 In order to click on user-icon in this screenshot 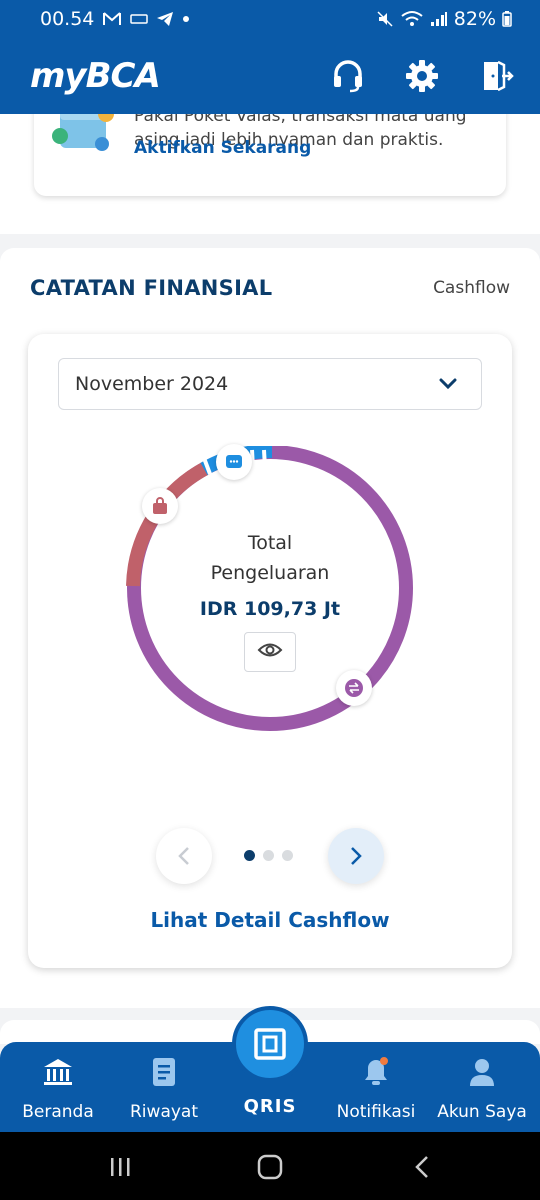, I will do `click(482, 1072)`.